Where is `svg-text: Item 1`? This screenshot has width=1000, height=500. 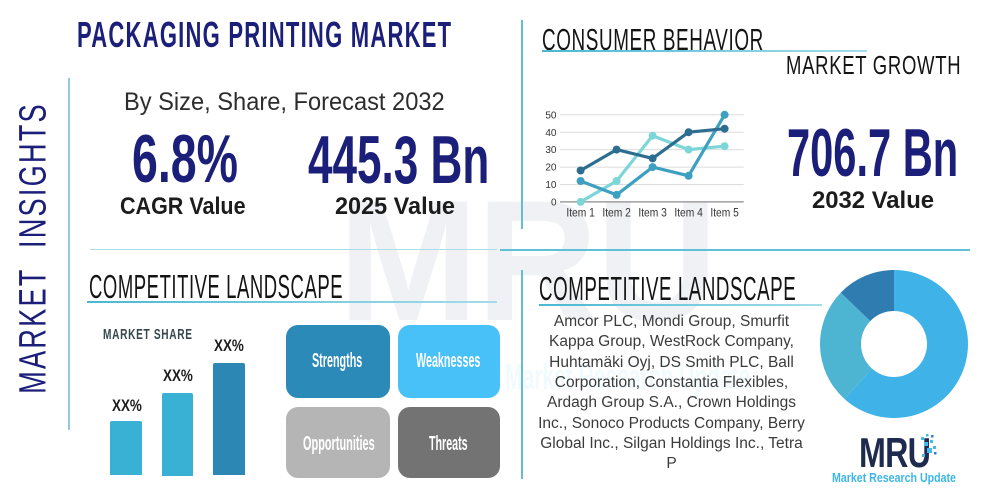
svg-text: Item 1 is located at coordinates (580, 213).